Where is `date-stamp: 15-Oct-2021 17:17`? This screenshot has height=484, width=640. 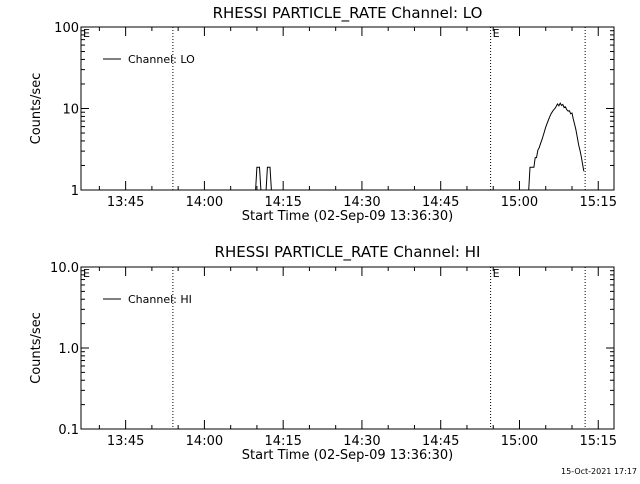
date-stamp: 15-Oct-2021 17:17 is located at coordinates (599, 471).